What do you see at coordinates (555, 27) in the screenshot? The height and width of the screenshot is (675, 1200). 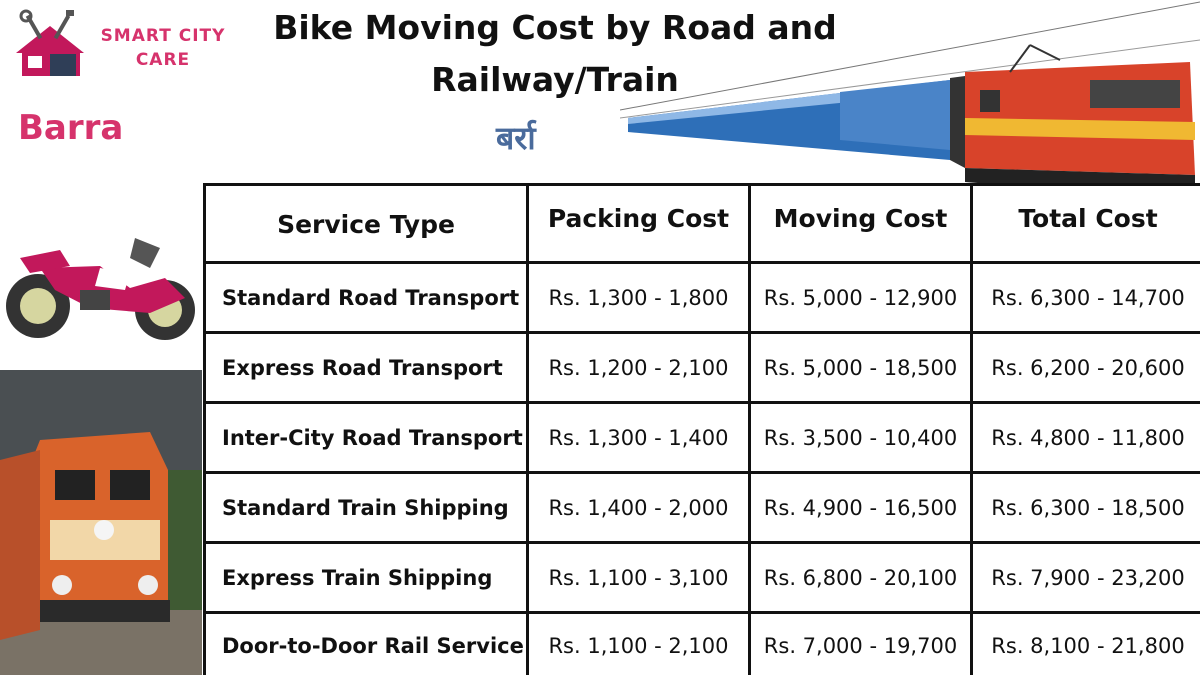 I see `title-line1: Bike Moving Cost by Road and` at bounding box center [555, 27].